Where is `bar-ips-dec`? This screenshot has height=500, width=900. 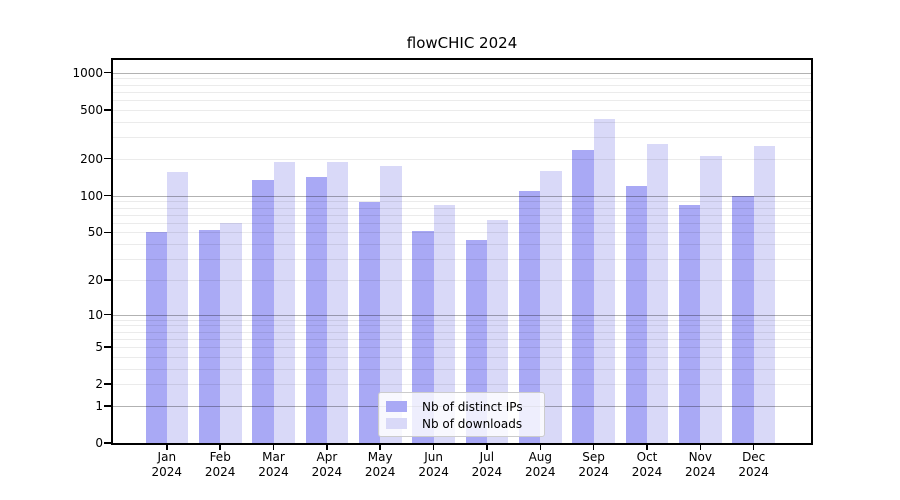
bar-ips-dec is located at coordinates (743, 319).